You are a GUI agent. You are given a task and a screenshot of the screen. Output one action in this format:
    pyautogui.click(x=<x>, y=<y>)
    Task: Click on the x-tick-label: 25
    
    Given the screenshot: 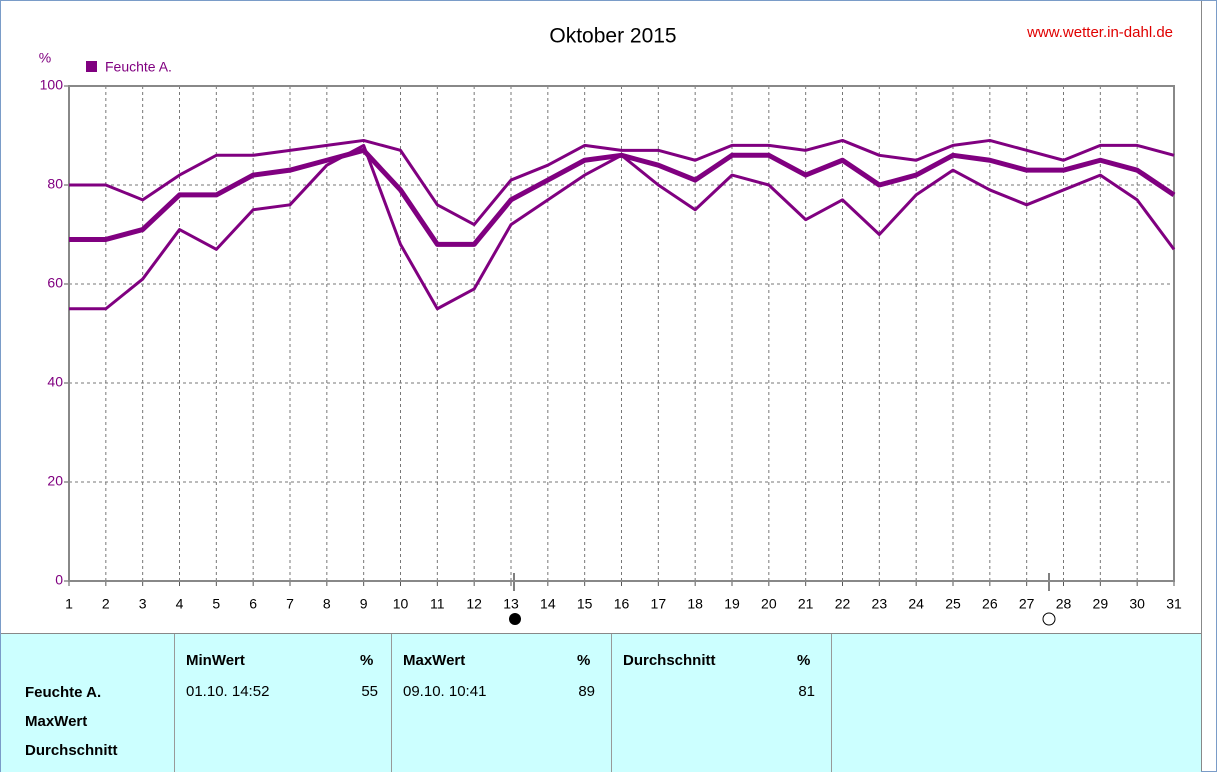 What is the action you would take?
    pyautogui.click(x=953, y=604)
    